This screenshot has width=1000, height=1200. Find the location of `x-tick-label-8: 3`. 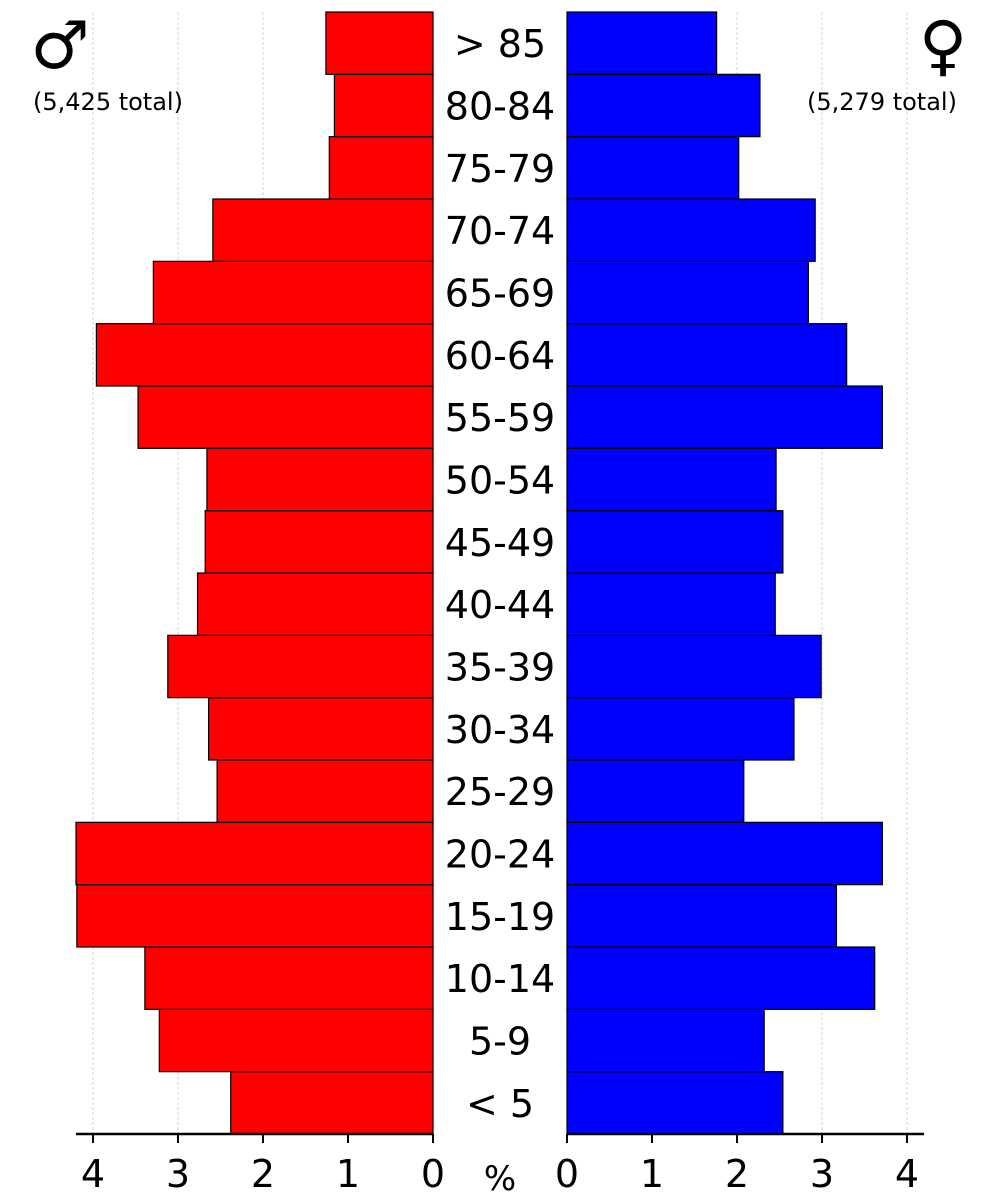

x-tick-label-8: 3 is located at coordinates (822, 1174).